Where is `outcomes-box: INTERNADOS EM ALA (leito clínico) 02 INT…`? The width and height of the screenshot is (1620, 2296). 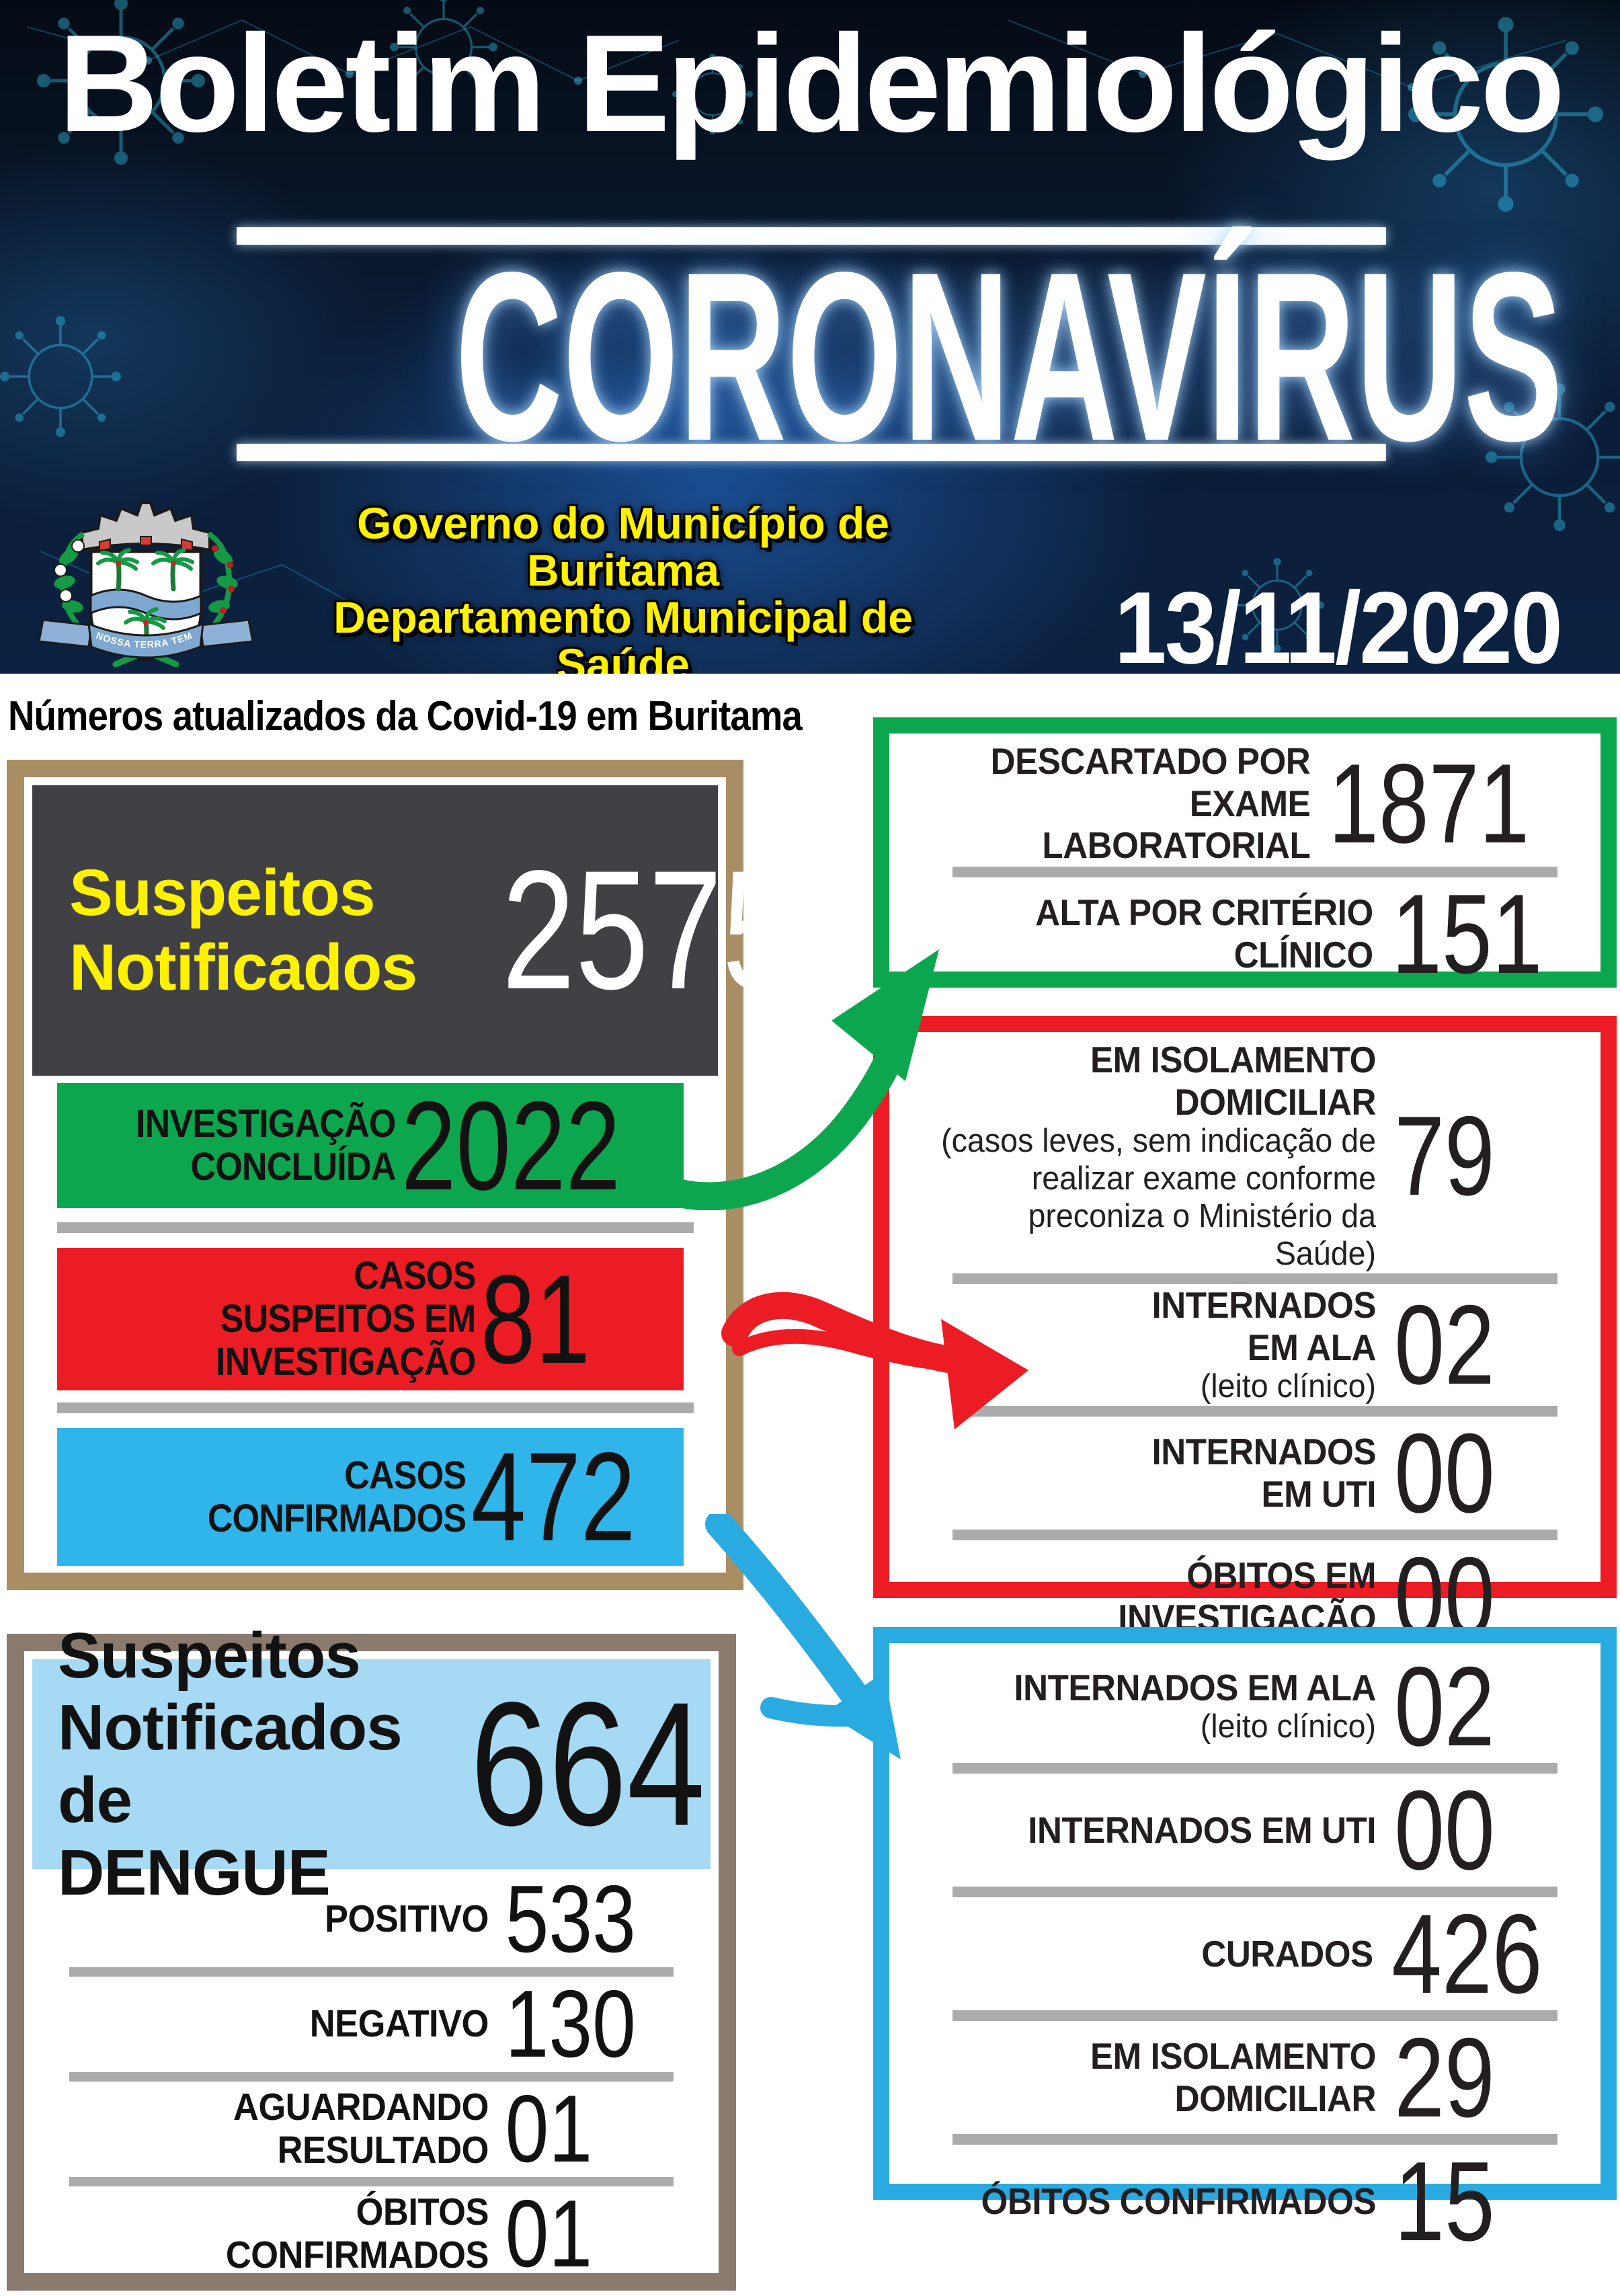
outcomes-box: INTERNADOS EM ALA (leito clínico) 02 INT… is located at coordinates (1245, 1942).